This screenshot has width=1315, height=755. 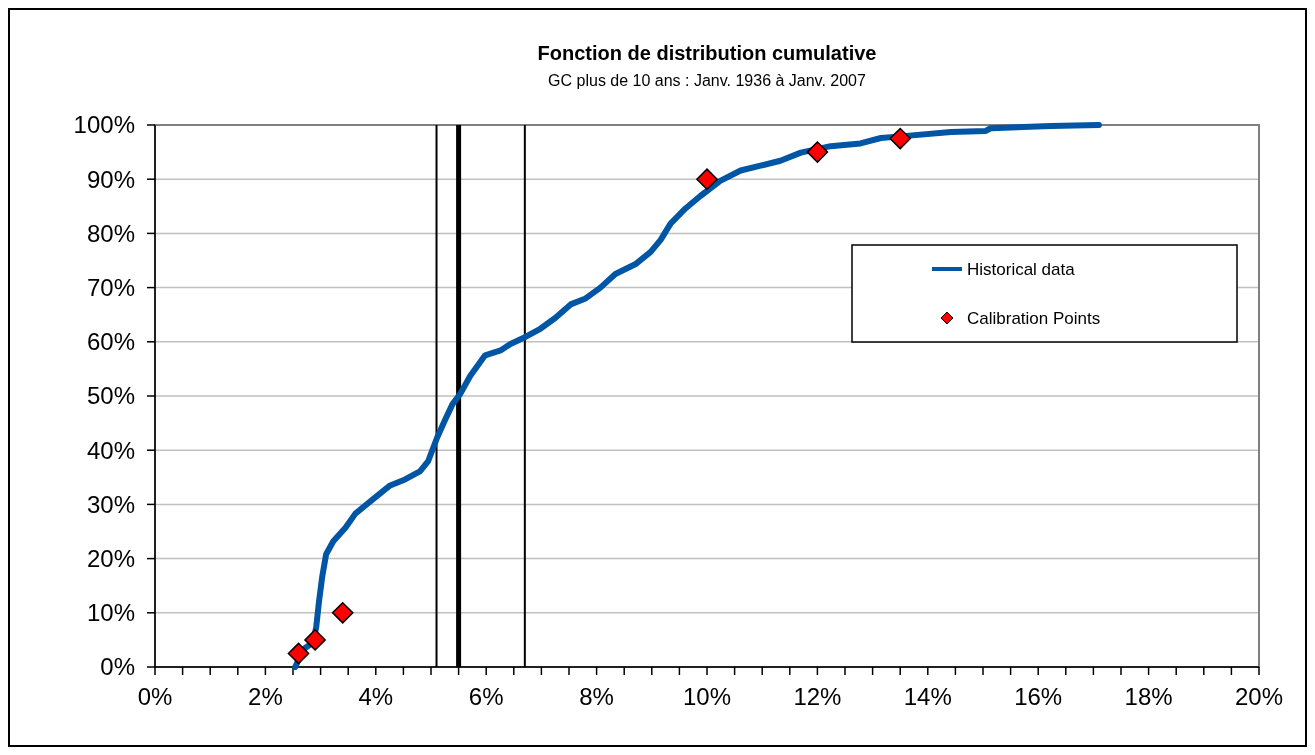 What do you see at coordinates (707, 696) in the screenshot?
I see `x-tick-label: 10%` at bounding box center [707, 696].